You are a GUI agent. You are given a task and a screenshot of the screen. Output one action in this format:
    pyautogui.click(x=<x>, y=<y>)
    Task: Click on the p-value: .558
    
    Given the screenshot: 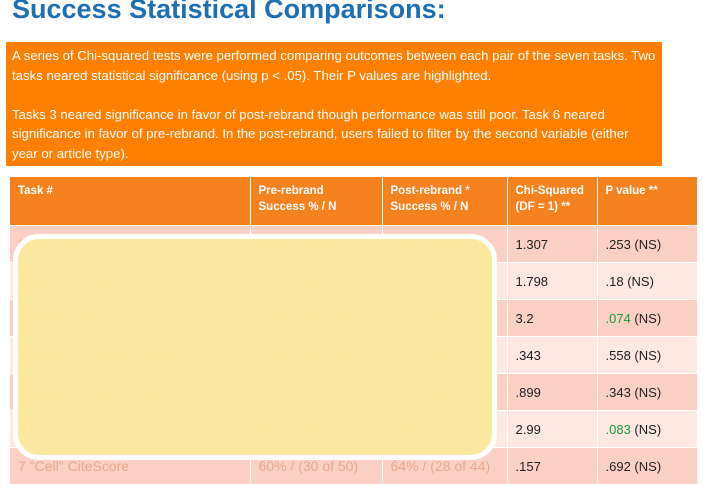 What is the action you would take?
    pyautogui.click(x=618, y=355)
    